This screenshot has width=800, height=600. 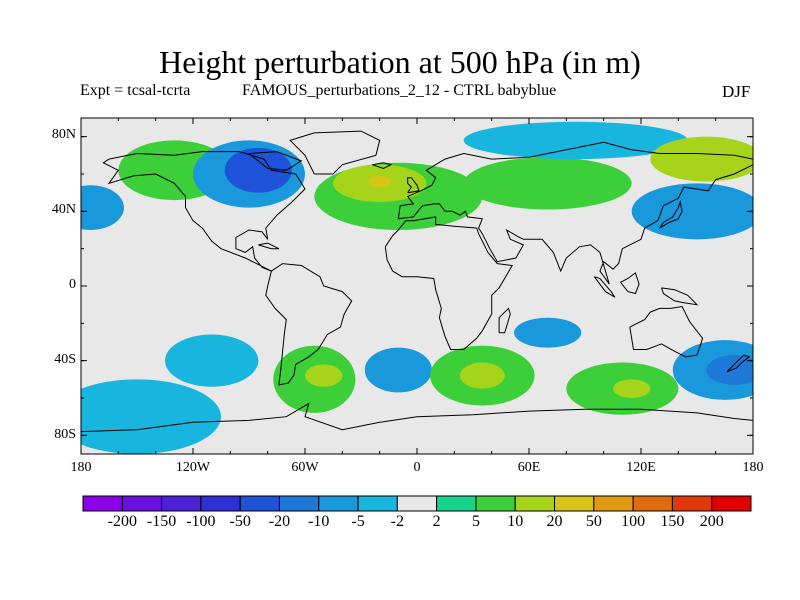 I want to click on region-green-arctic-east, so click(x=701, y=159).